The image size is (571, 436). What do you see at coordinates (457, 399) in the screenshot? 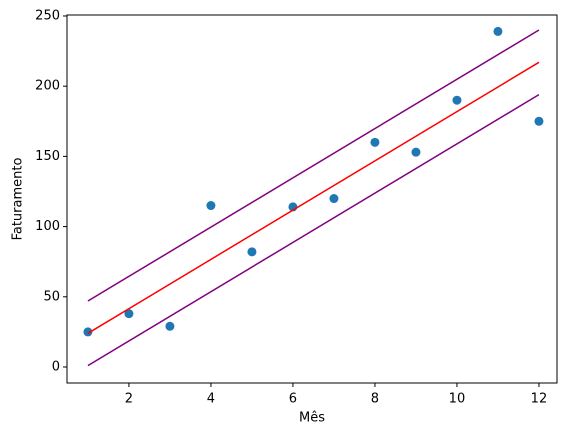
I see `x-tick-label: 10` at bounding box center [457, 399].